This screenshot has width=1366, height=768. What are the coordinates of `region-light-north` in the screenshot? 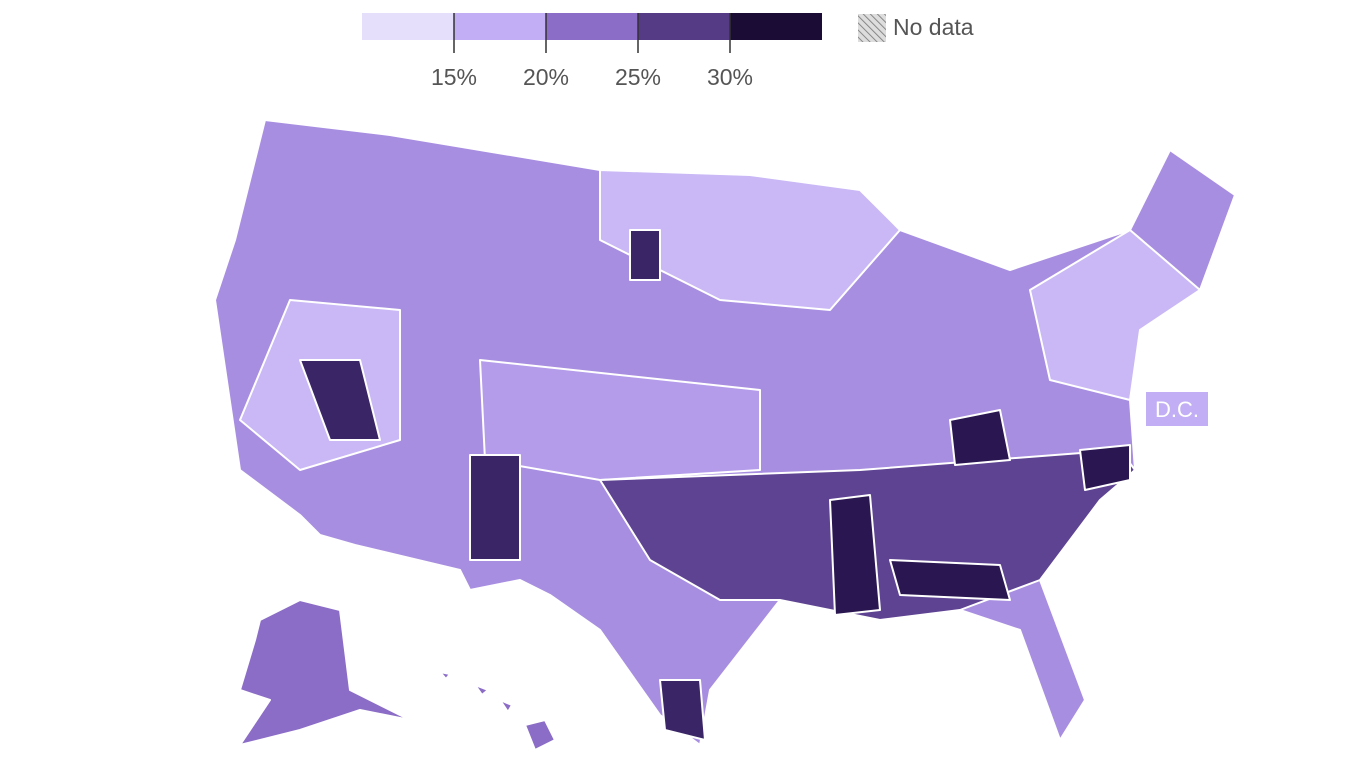 It's located at (750, 240).